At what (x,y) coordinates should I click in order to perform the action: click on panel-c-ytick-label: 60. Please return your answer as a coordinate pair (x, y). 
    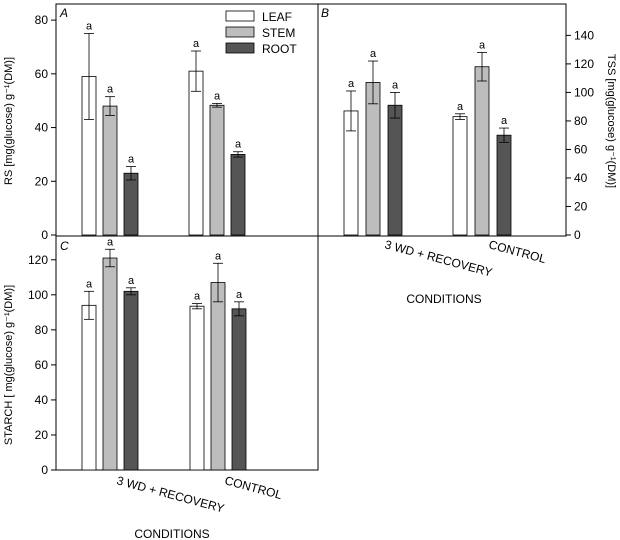
    Looking at the image, I should click on (42, 365).